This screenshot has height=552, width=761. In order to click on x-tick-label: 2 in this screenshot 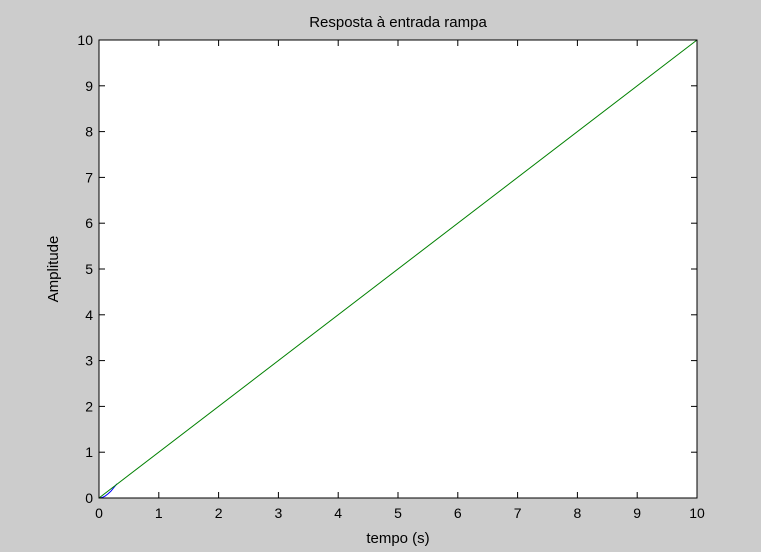, I will do `click(219, 513)`.